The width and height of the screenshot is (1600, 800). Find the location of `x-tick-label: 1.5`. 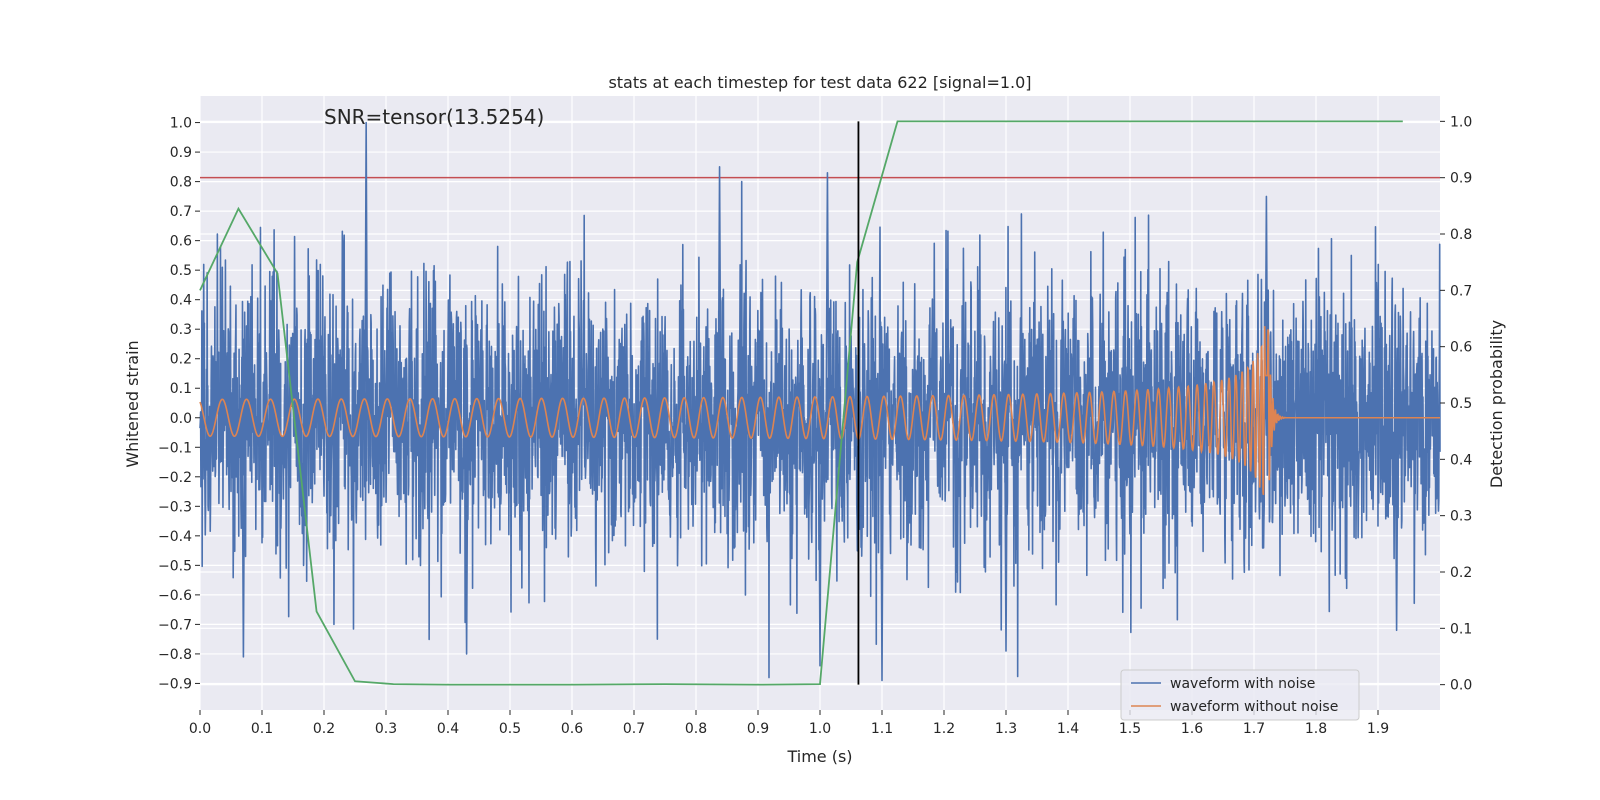

x-tick-label: 1.5 is located at coordinates (1130, 729).